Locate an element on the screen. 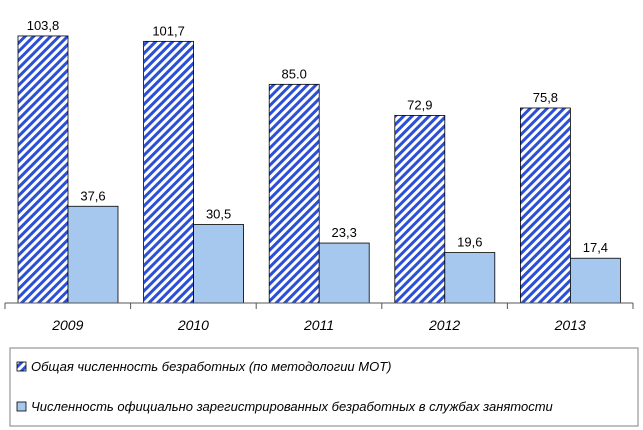 The width and height of the screenshot is (643, 430). data-label-s2-2012: 19,6 is located at coordinates (469, 242).